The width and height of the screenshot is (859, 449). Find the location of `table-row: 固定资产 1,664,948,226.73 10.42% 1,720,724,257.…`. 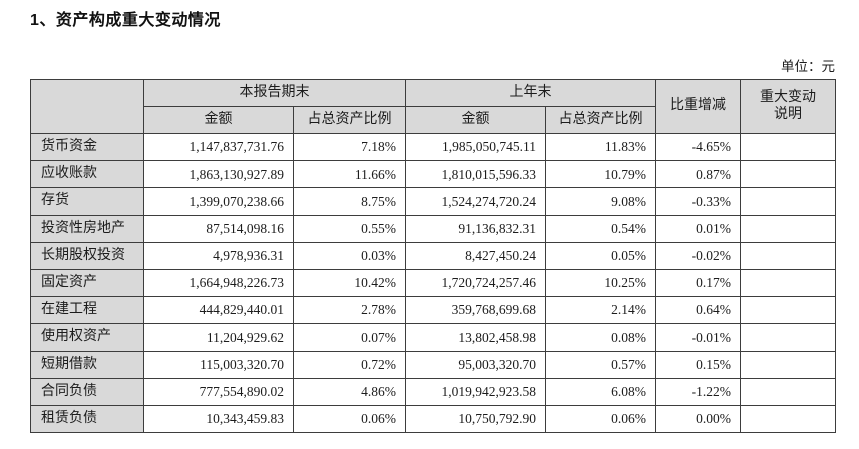

table-row: 固定资产 1,664,948,226.73 10.42% 1,720,724,257.… is located at coordinates (433, 283).